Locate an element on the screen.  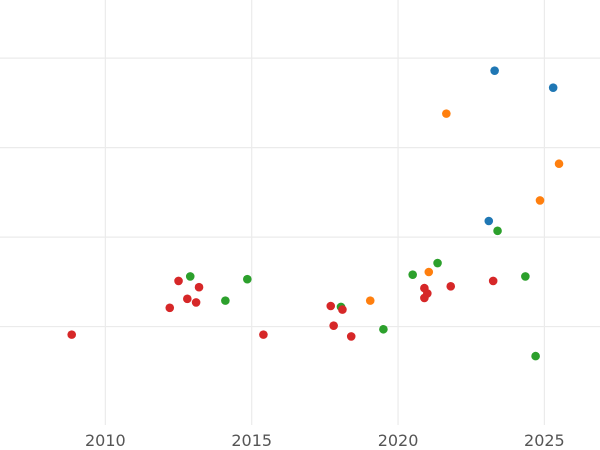
x-tick-label: 2015 is located at coordinates (251, 440).